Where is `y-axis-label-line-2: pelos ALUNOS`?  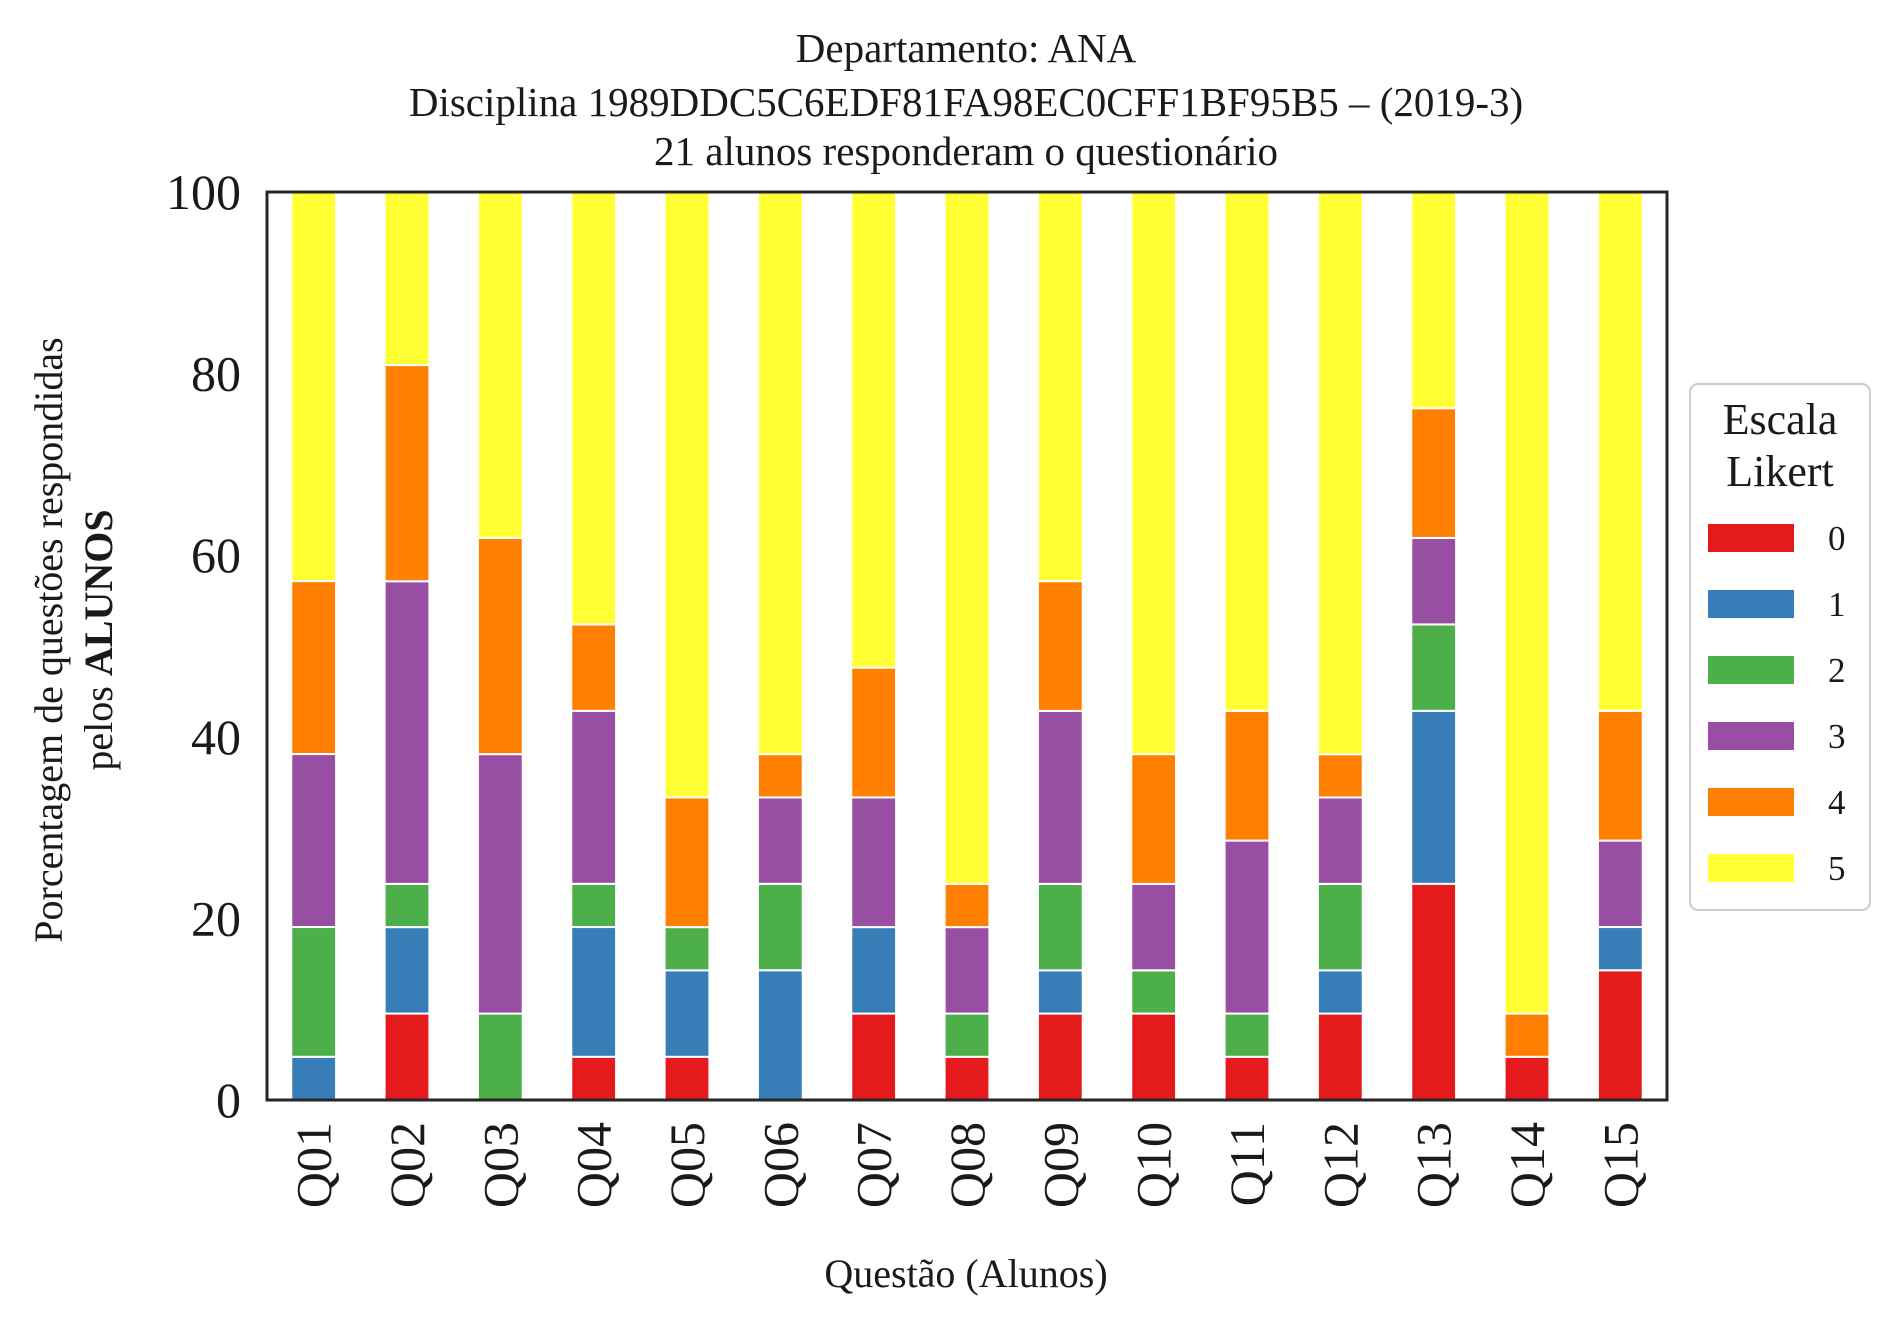 y-axis-label-line-2: pelos ALUNOS is located at coordinates (98, 639).